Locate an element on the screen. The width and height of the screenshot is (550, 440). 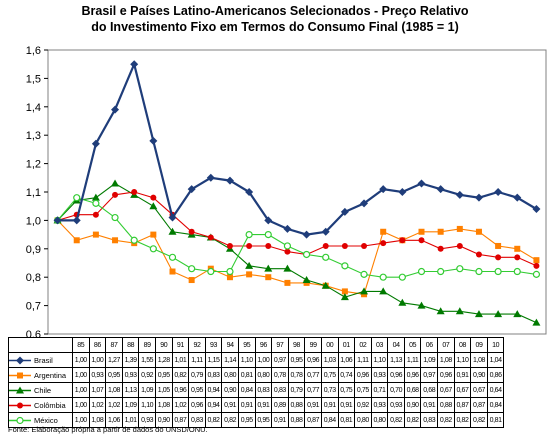
year-cell: 88 is located at coordinates (130, 345).